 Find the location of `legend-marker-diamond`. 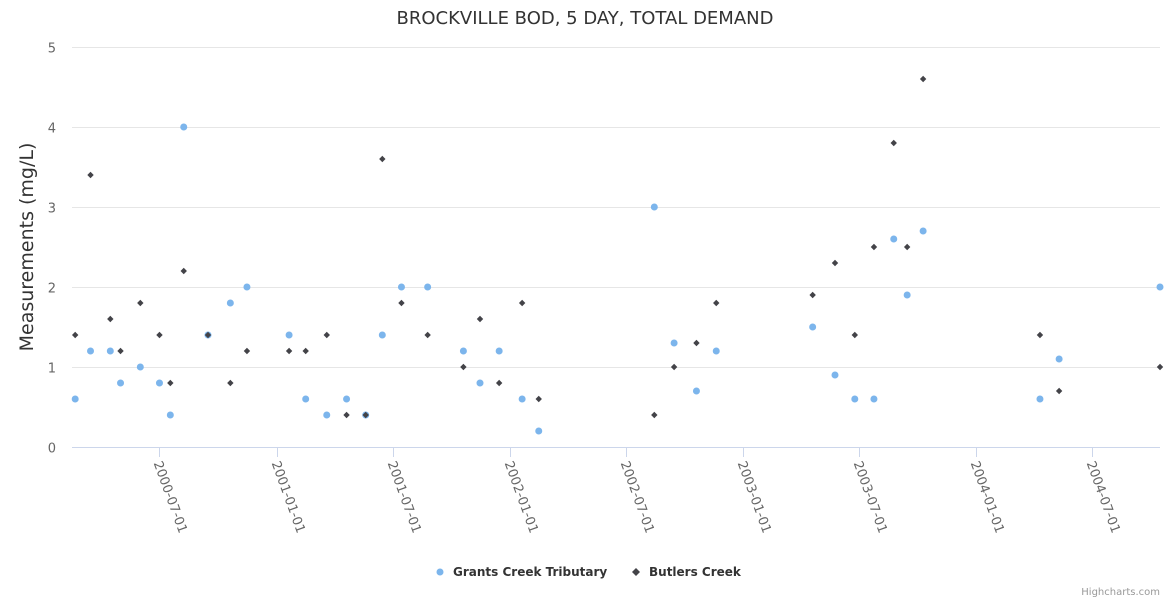

legend-marker-diamond is located at coordinates (636, 572).